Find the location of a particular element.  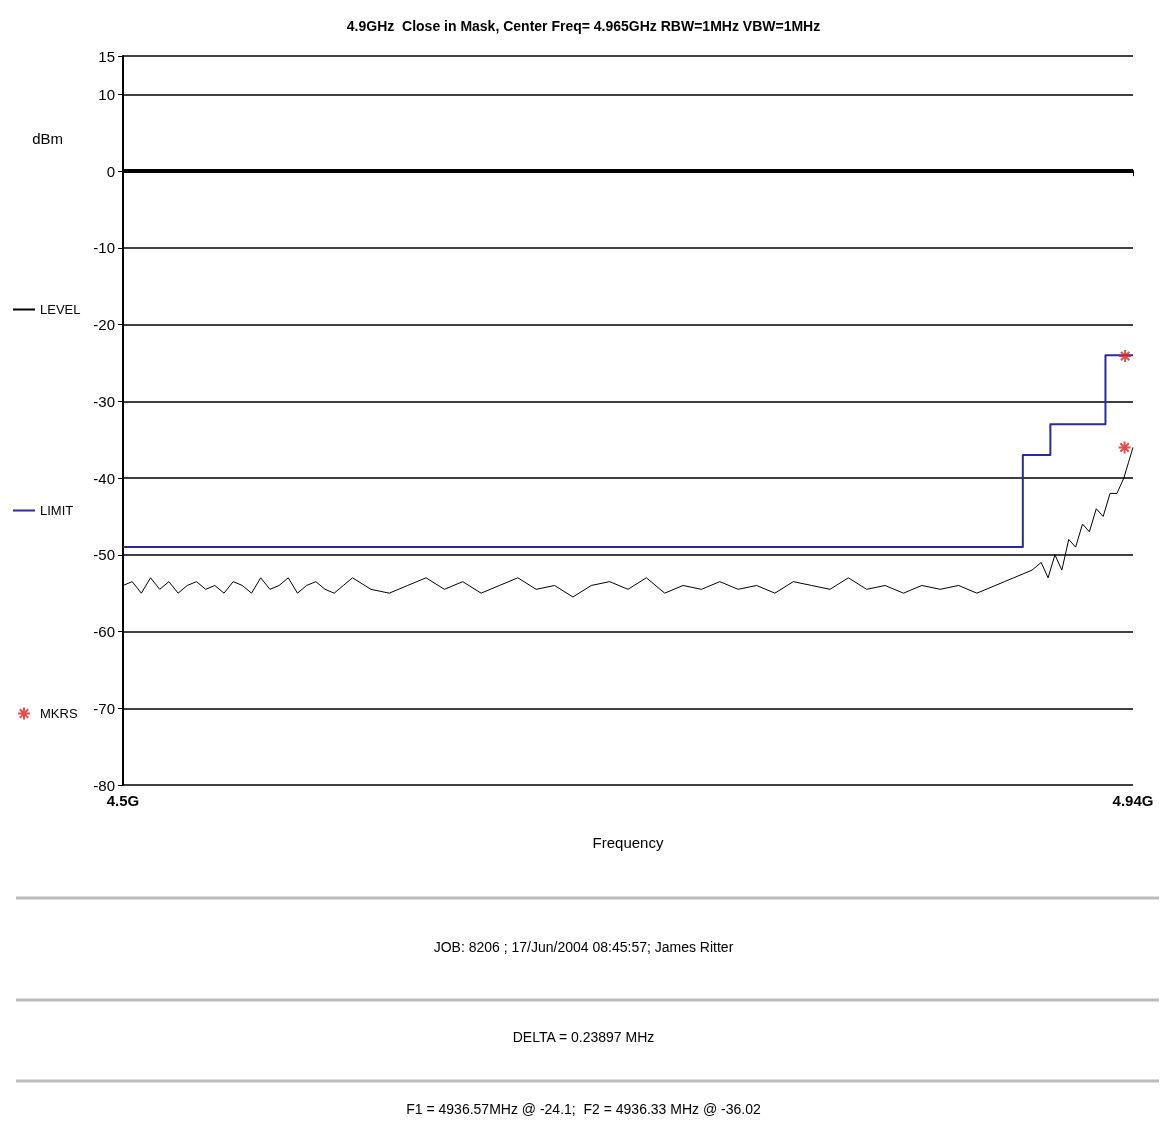

x-tick-label: 4.94G is located at coordinates (1133, 800).